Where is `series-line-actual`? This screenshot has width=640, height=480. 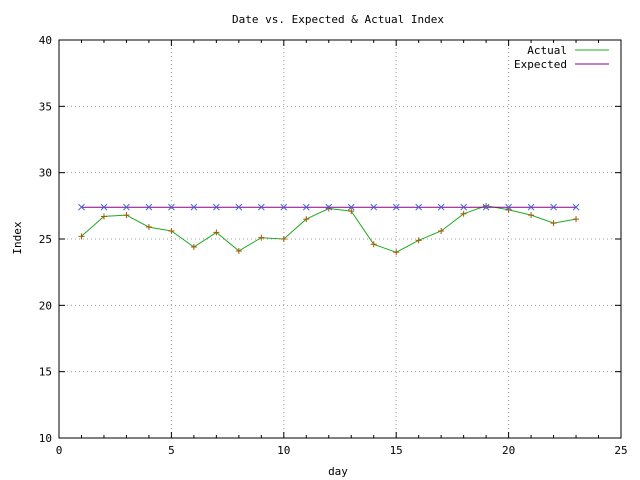 series-line-actual is located at coordinates (329, 229).